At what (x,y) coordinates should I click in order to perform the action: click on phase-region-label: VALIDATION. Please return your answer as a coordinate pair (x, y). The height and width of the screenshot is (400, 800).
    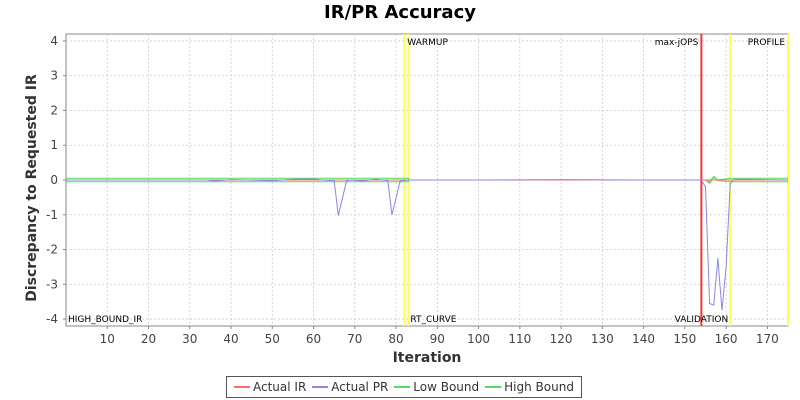
    Looking at the image, I should click on (702, 320).